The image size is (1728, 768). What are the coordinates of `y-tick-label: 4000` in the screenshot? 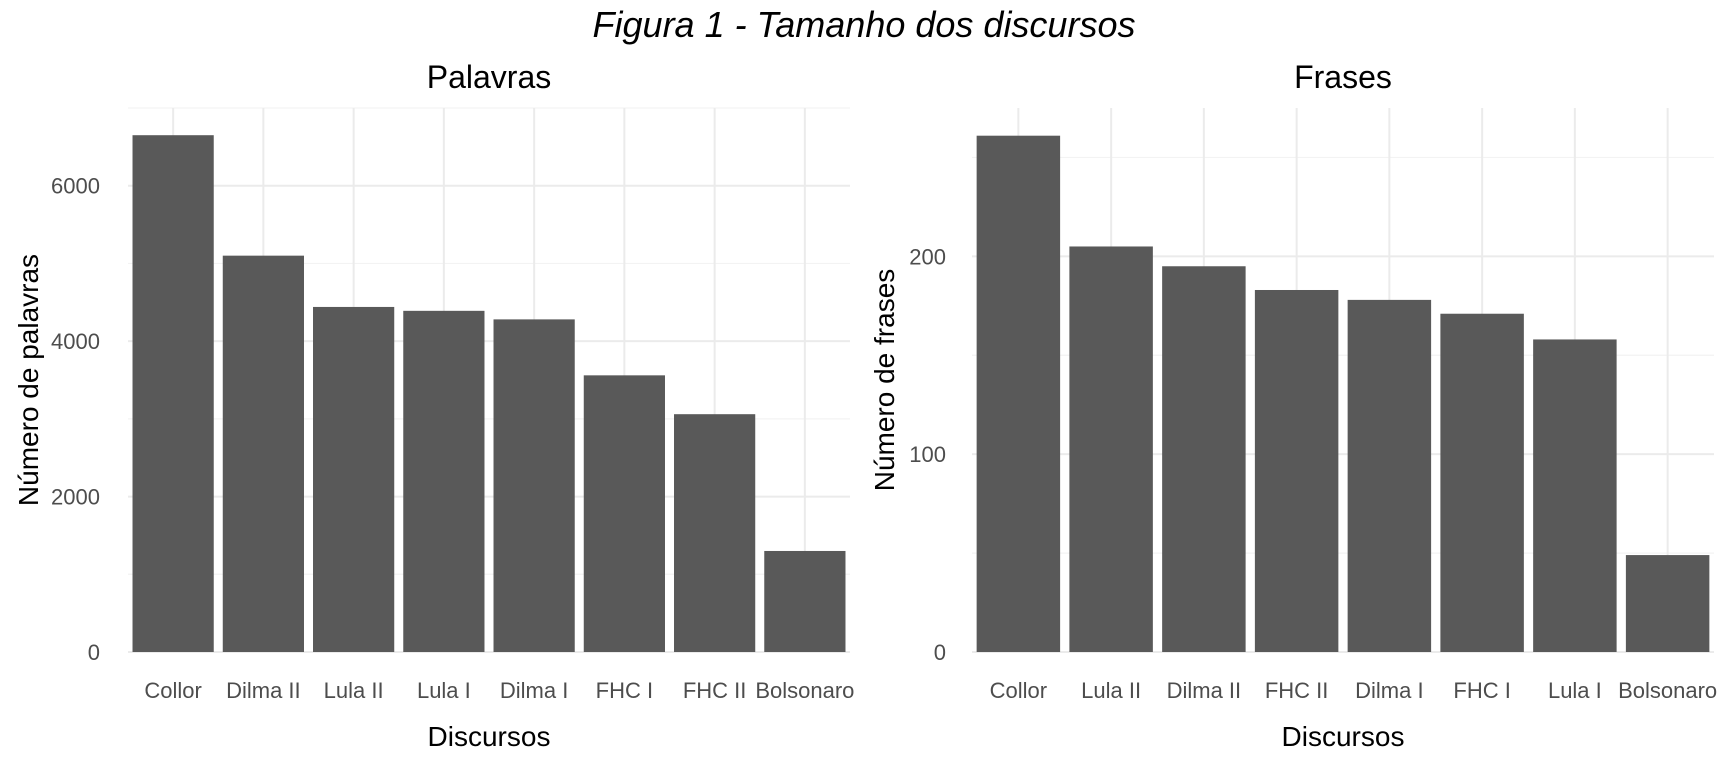 It's located at (75, 341).